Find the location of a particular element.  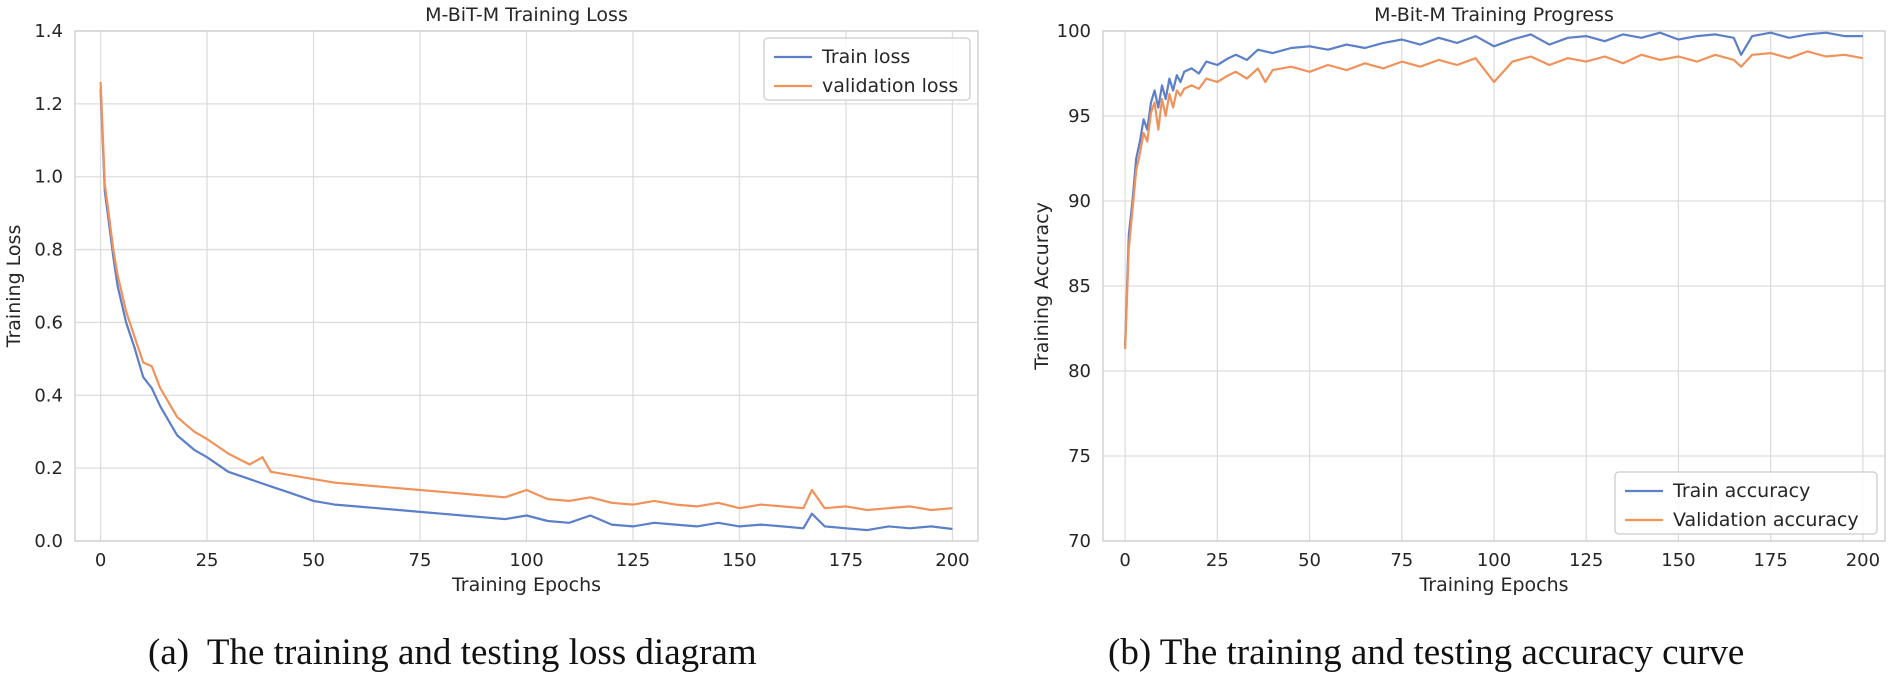

accuracy-chart-x-axis-label: Training Epochs is located at coordinates (1493, 585).